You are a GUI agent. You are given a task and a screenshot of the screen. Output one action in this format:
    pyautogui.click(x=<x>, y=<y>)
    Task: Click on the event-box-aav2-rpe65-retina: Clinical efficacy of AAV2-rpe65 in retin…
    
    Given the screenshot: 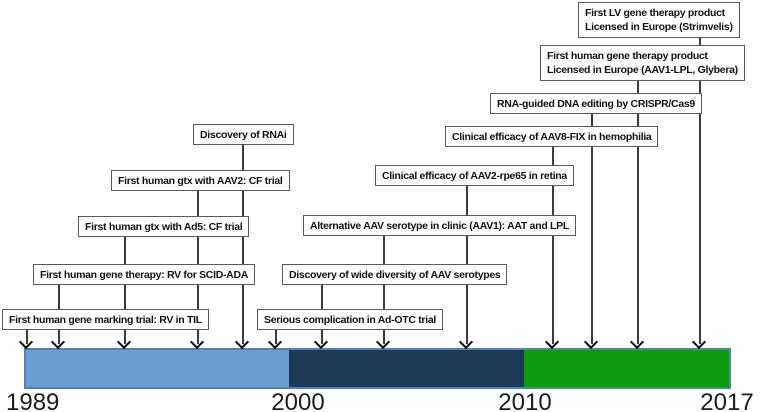 What is the action you would take?
    pyautogui.click(x=474, y=176)
    